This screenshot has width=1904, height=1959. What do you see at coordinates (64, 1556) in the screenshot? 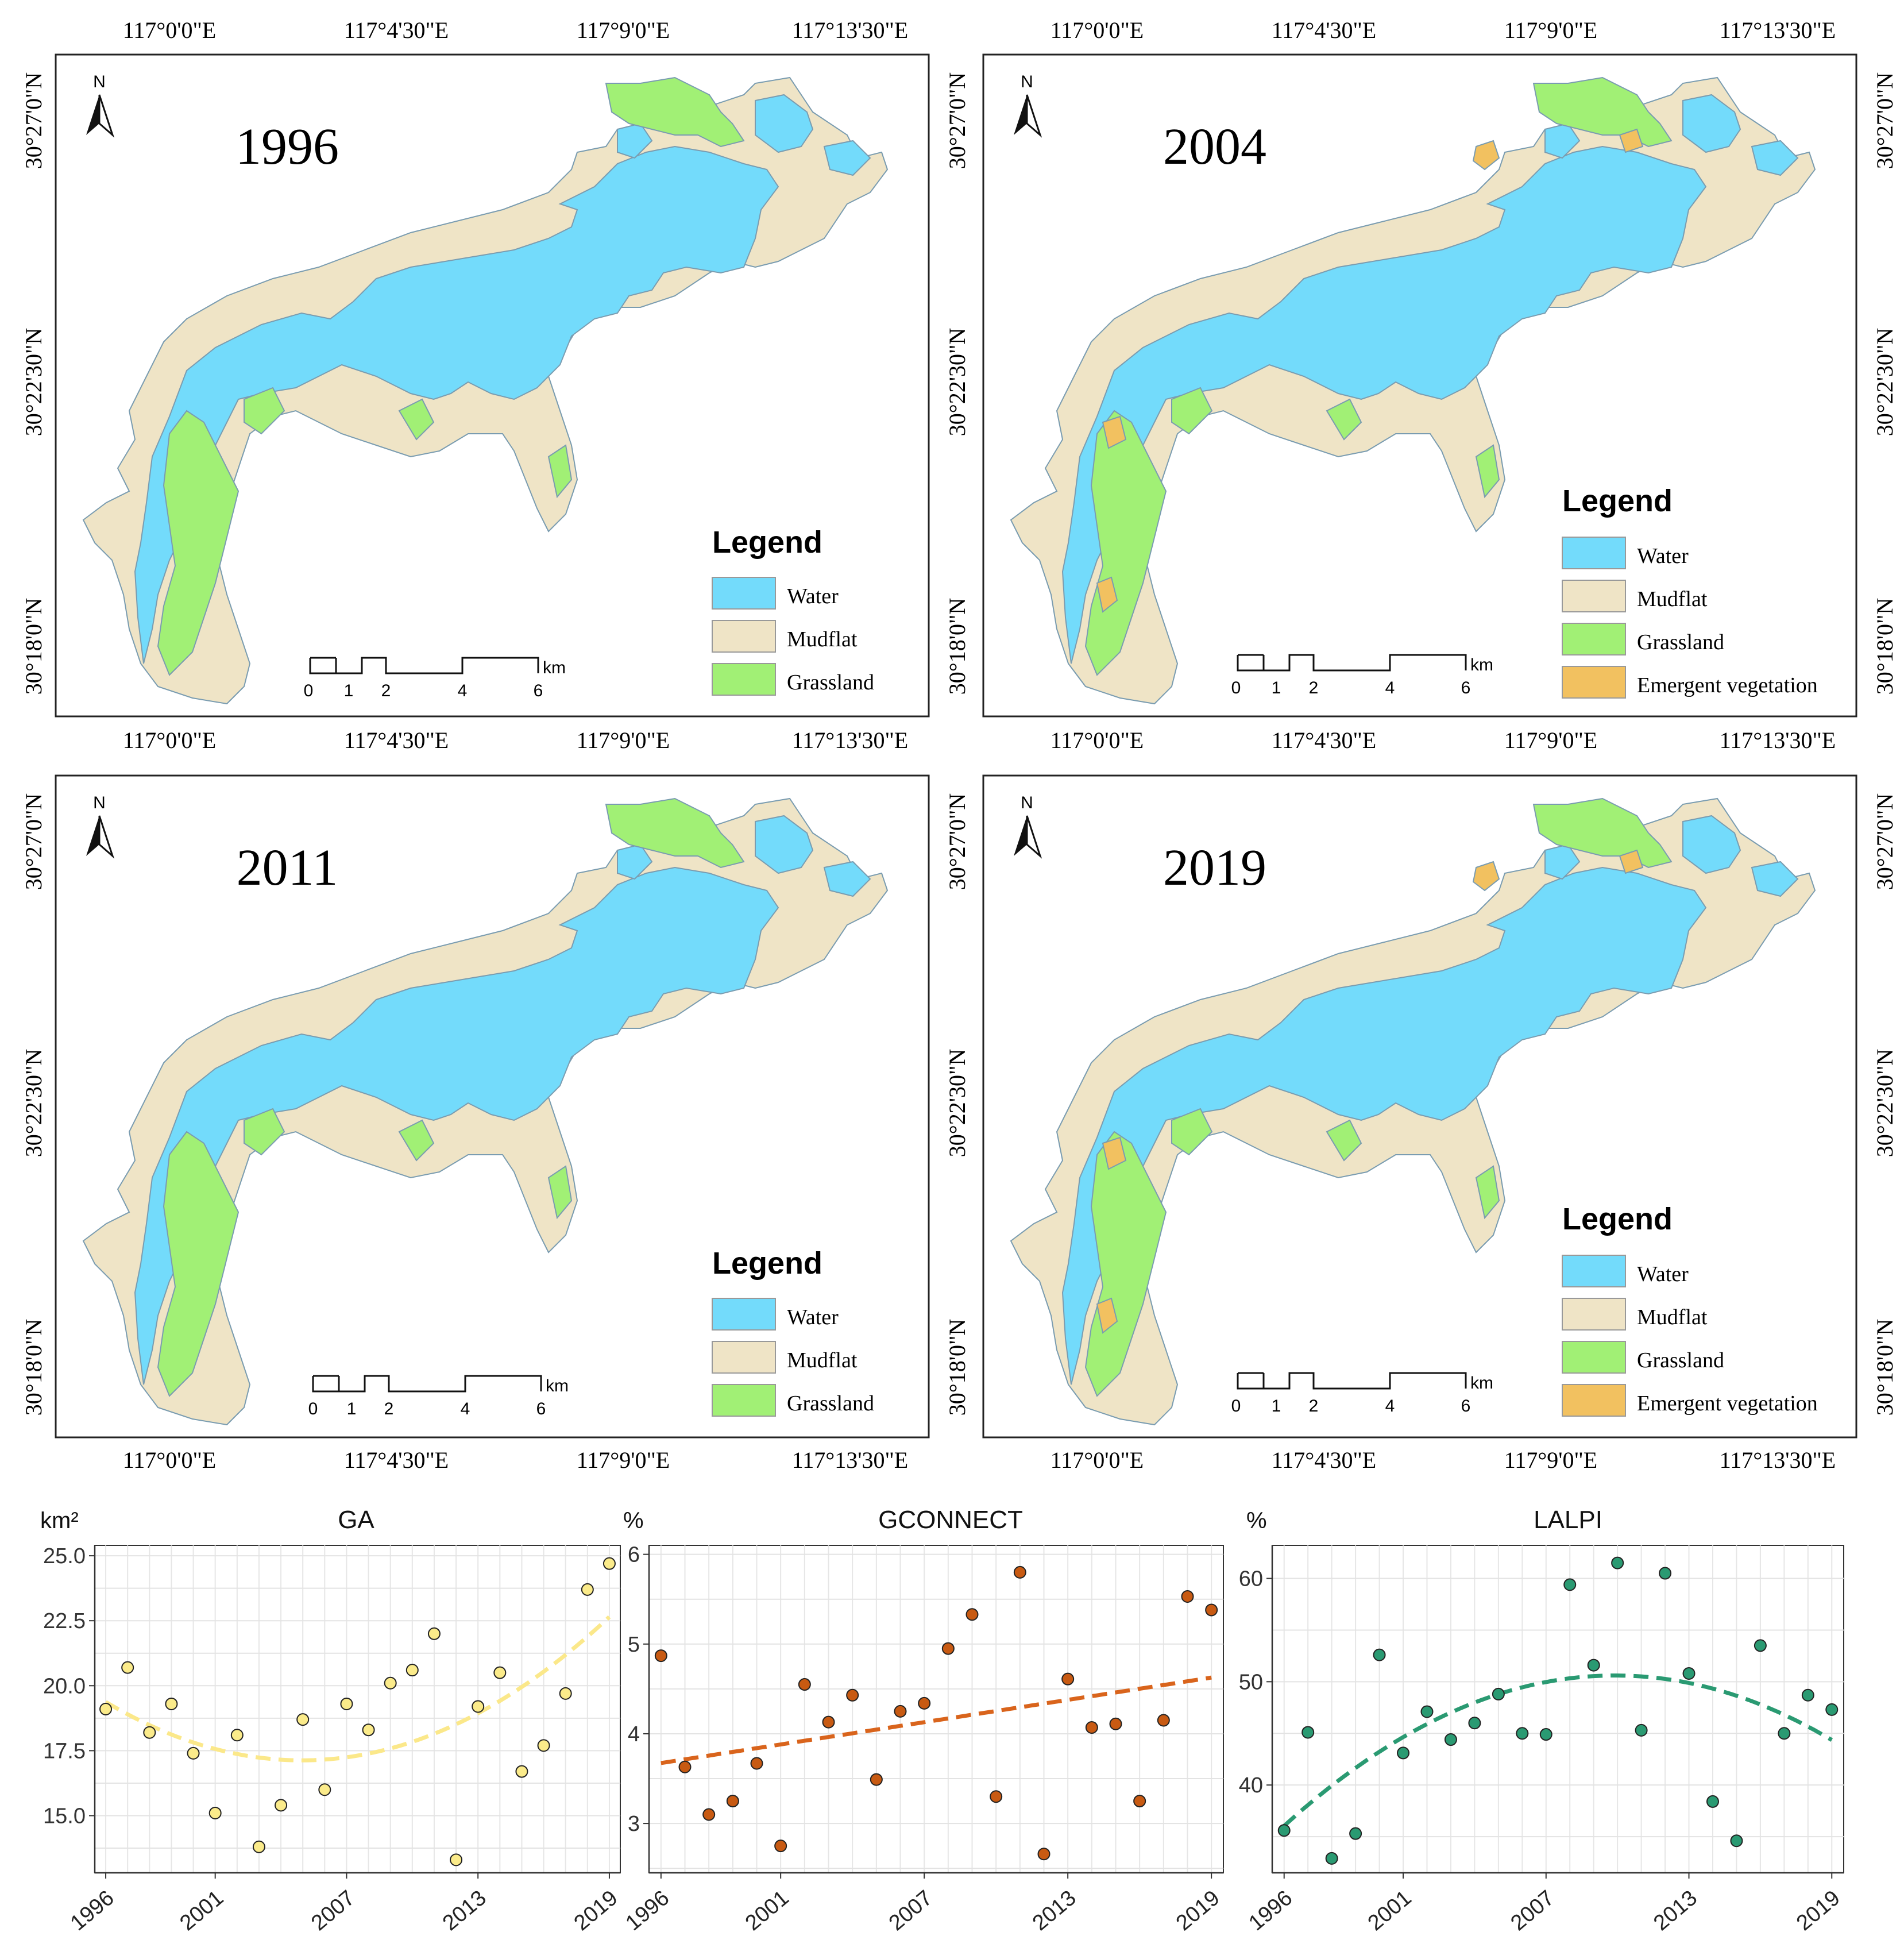
I see `y-tick-label: 25.0` at bounding box center [64, 1556].